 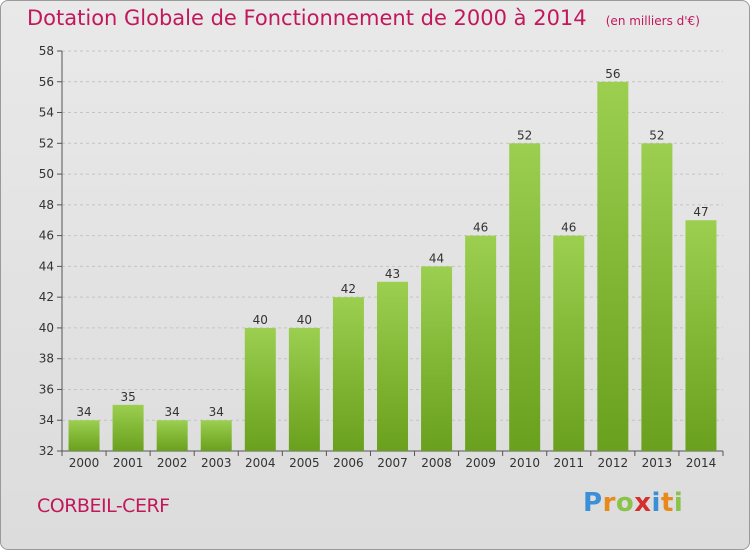 What do you see at coordinates (643, 503) in the screenshot?
I see `logo-letter: x` at bounding box center [643, 503].